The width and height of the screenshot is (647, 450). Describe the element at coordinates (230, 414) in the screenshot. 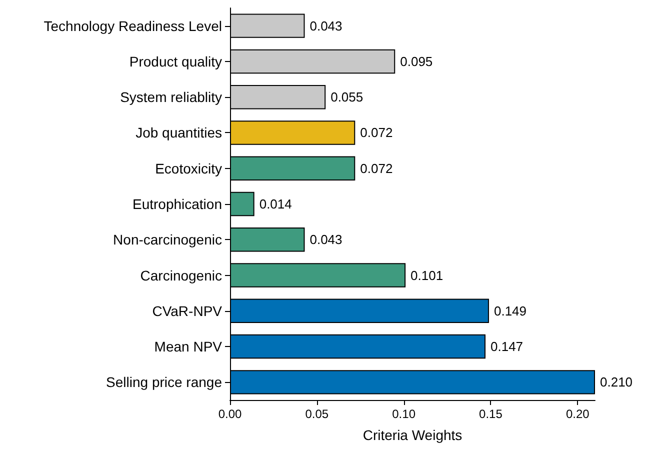

I see `x-tick-label: 0.00` at that location.